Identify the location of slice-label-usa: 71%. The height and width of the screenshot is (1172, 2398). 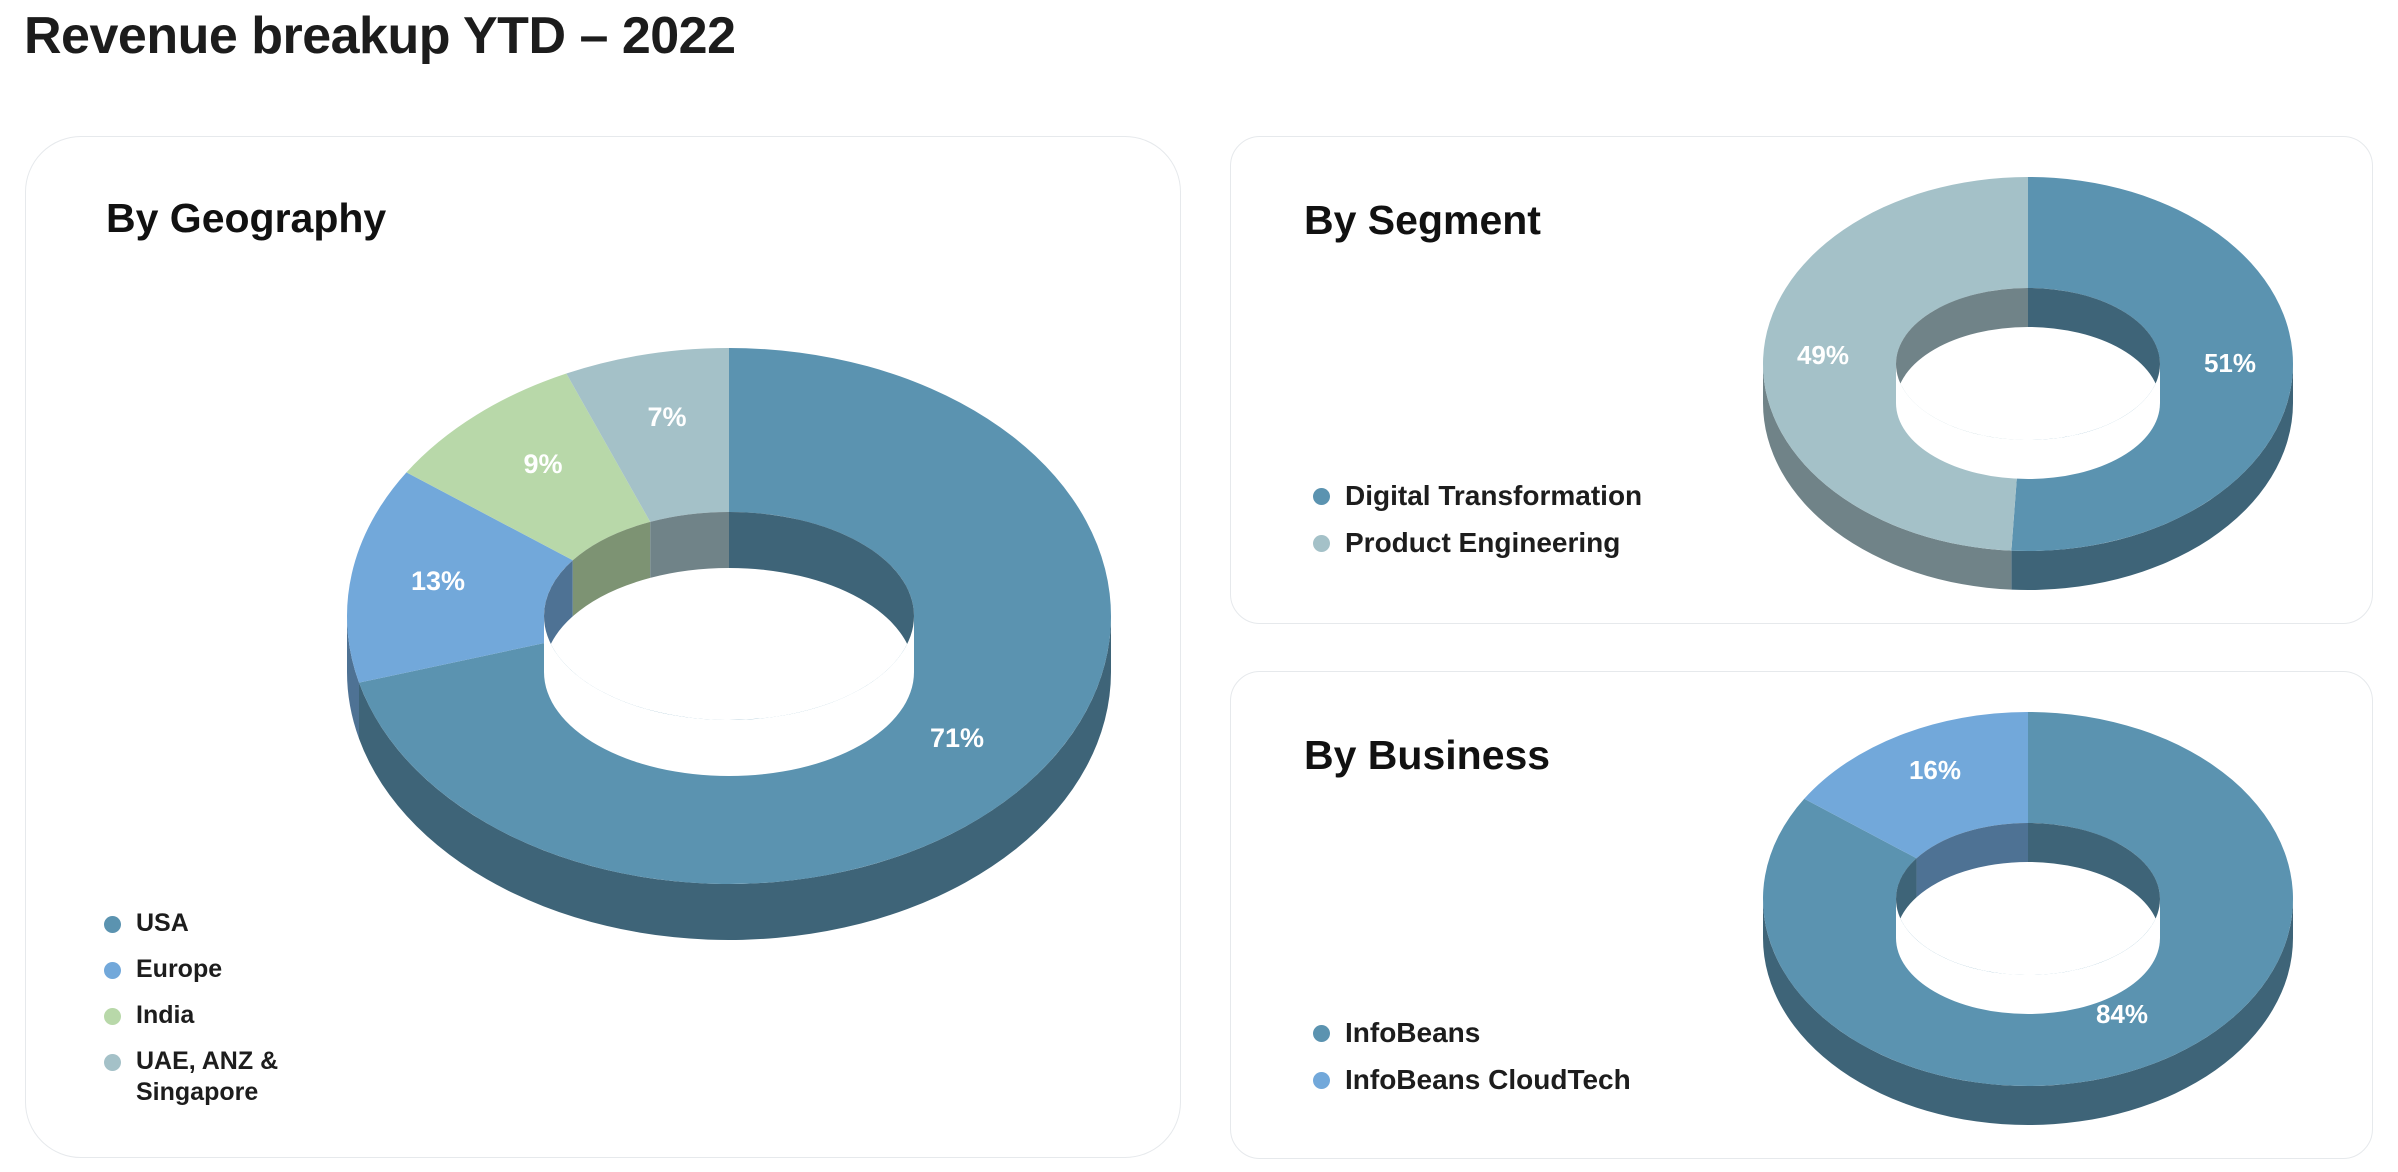
(957, 738).